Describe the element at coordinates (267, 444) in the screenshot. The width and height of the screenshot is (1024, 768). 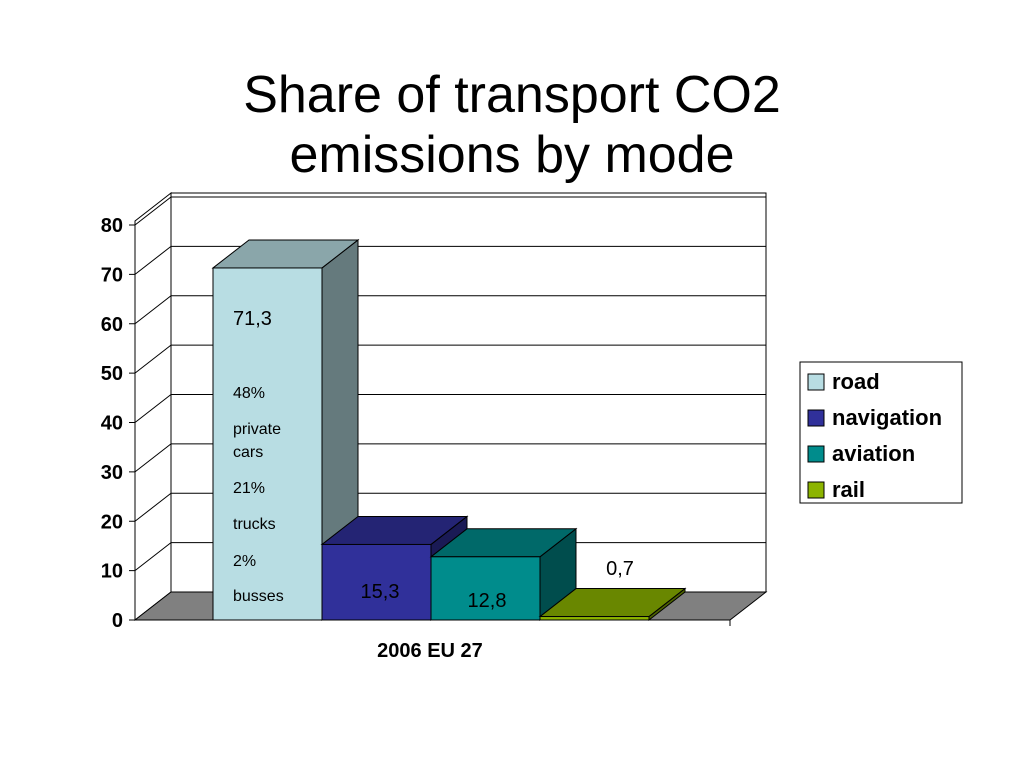
I see `bar-front-road` at that location.